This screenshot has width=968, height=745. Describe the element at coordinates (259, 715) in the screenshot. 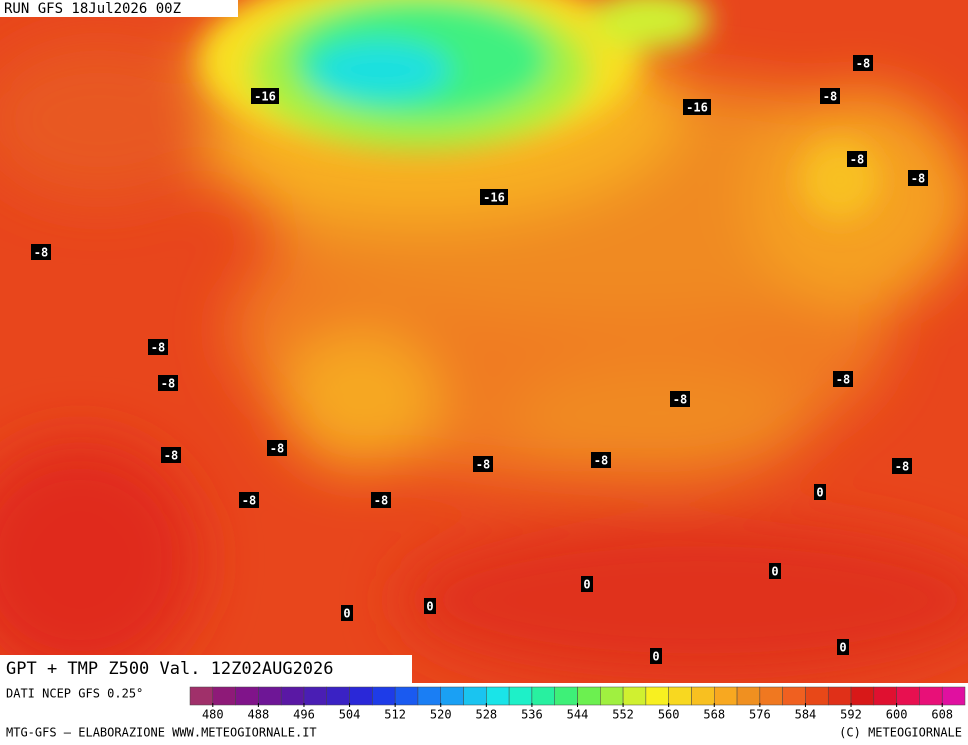

I see `colorbar-label: 488` at that location.